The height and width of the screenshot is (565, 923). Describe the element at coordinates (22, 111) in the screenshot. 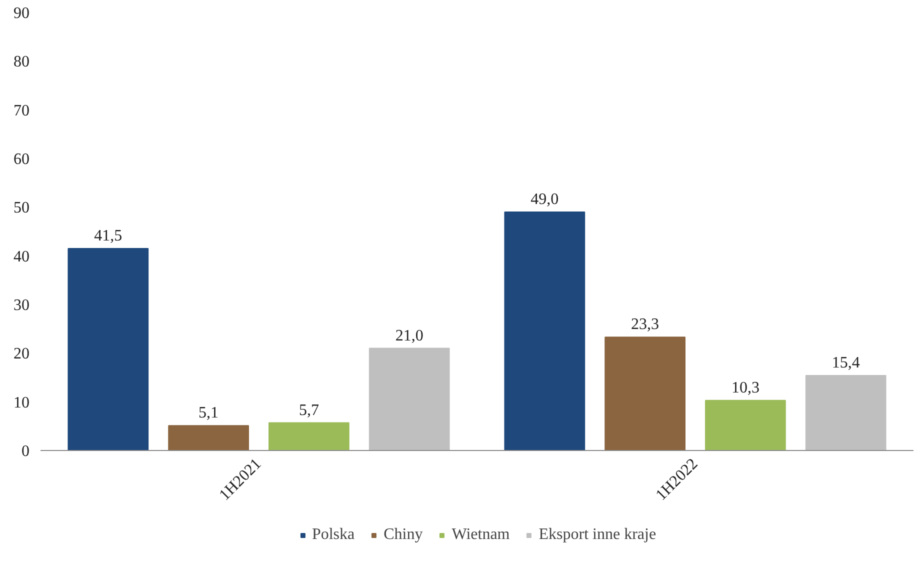

I see `y-tick-label: 70` at that location.